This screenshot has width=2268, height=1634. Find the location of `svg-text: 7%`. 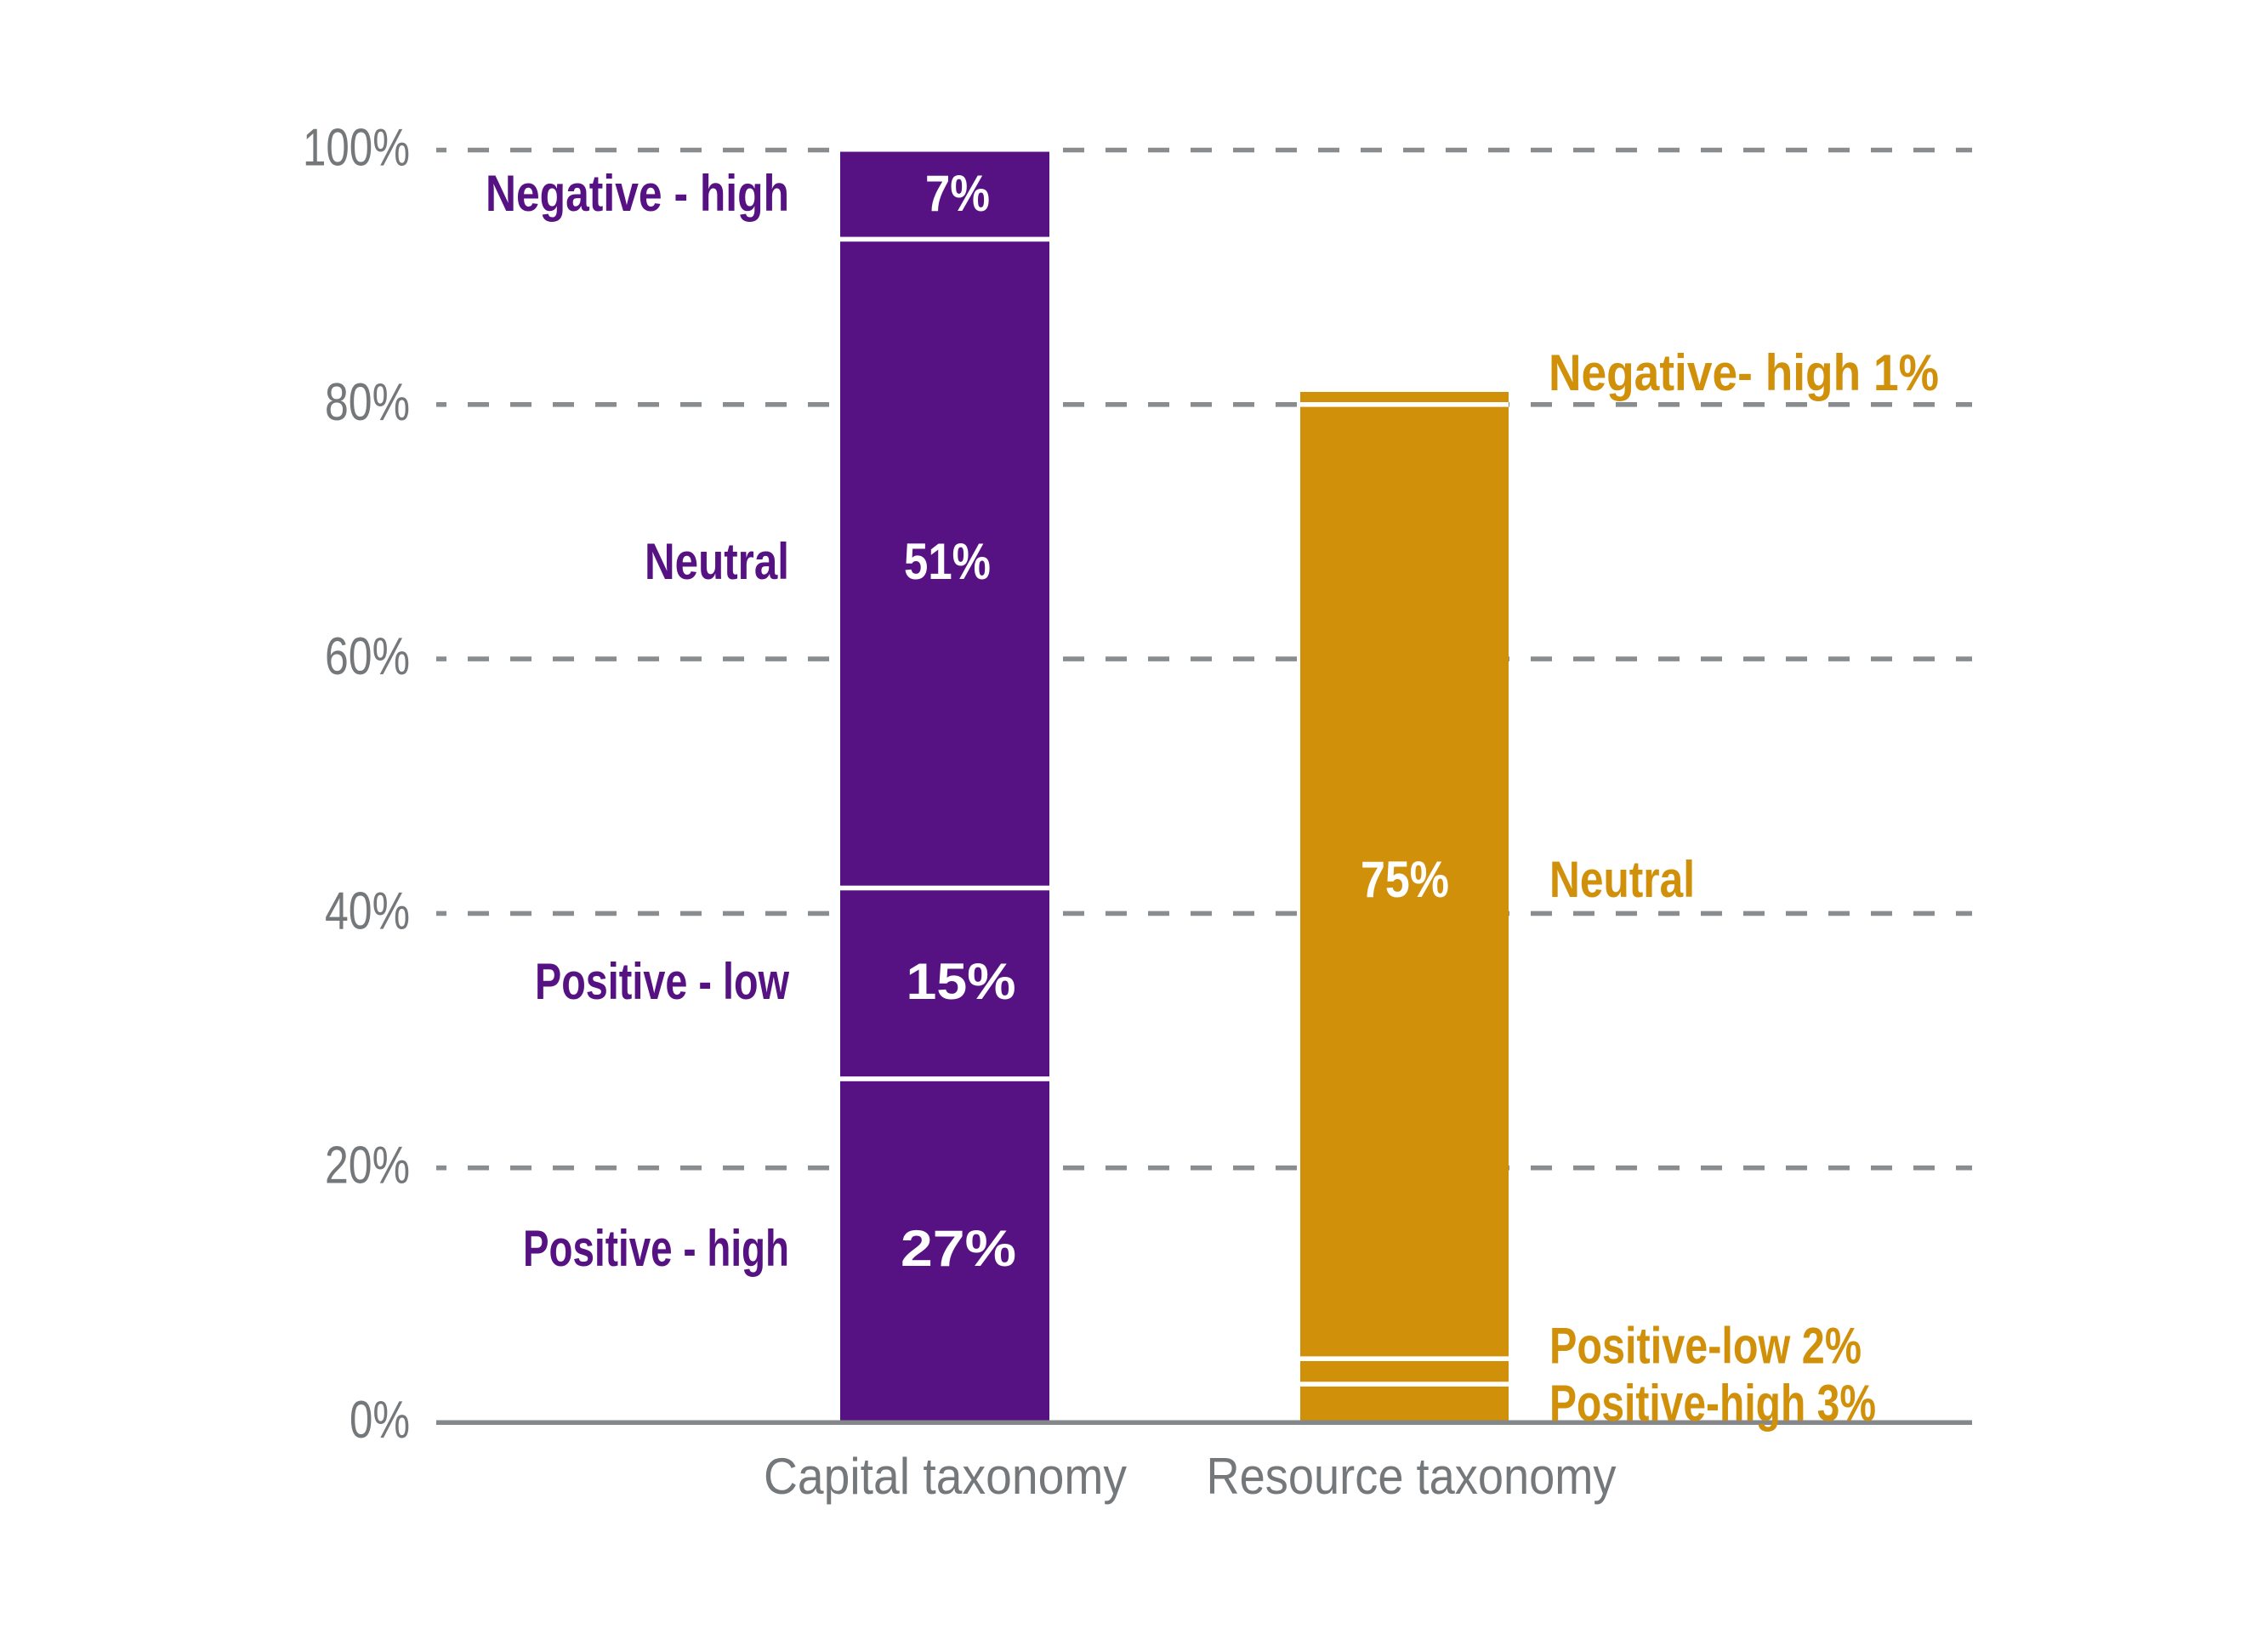

svg-text: 7% is located at coordinates (957, 193).